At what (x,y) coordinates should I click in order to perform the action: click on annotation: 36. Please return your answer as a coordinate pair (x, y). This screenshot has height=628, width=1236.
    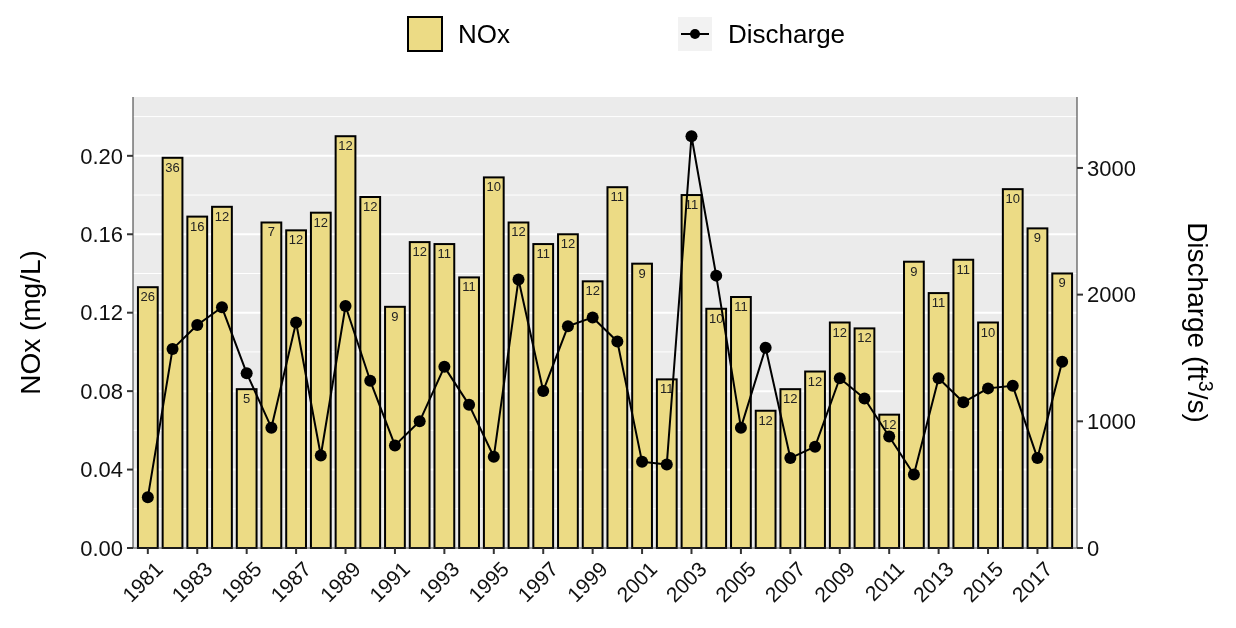
    Looking at the image, I should click on (172, 167).